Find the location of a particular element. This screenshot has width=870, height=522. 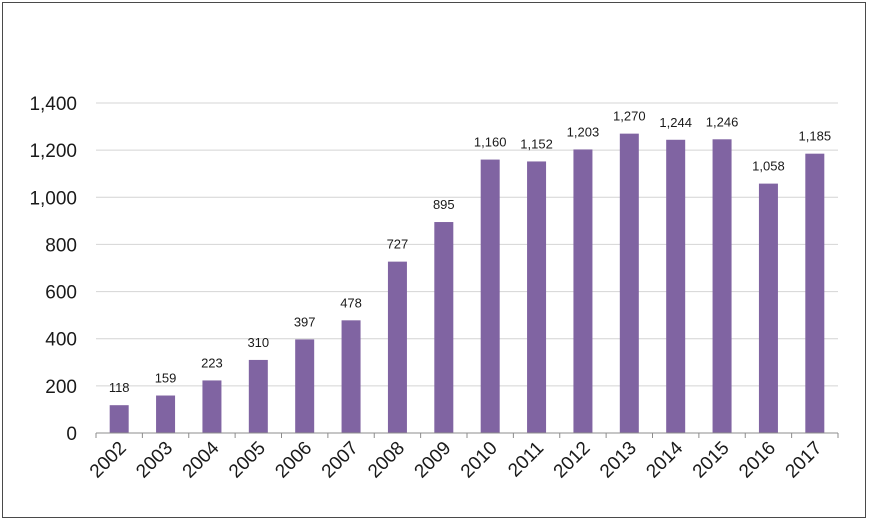

bar-2012 is located at coordinates (583, 291).